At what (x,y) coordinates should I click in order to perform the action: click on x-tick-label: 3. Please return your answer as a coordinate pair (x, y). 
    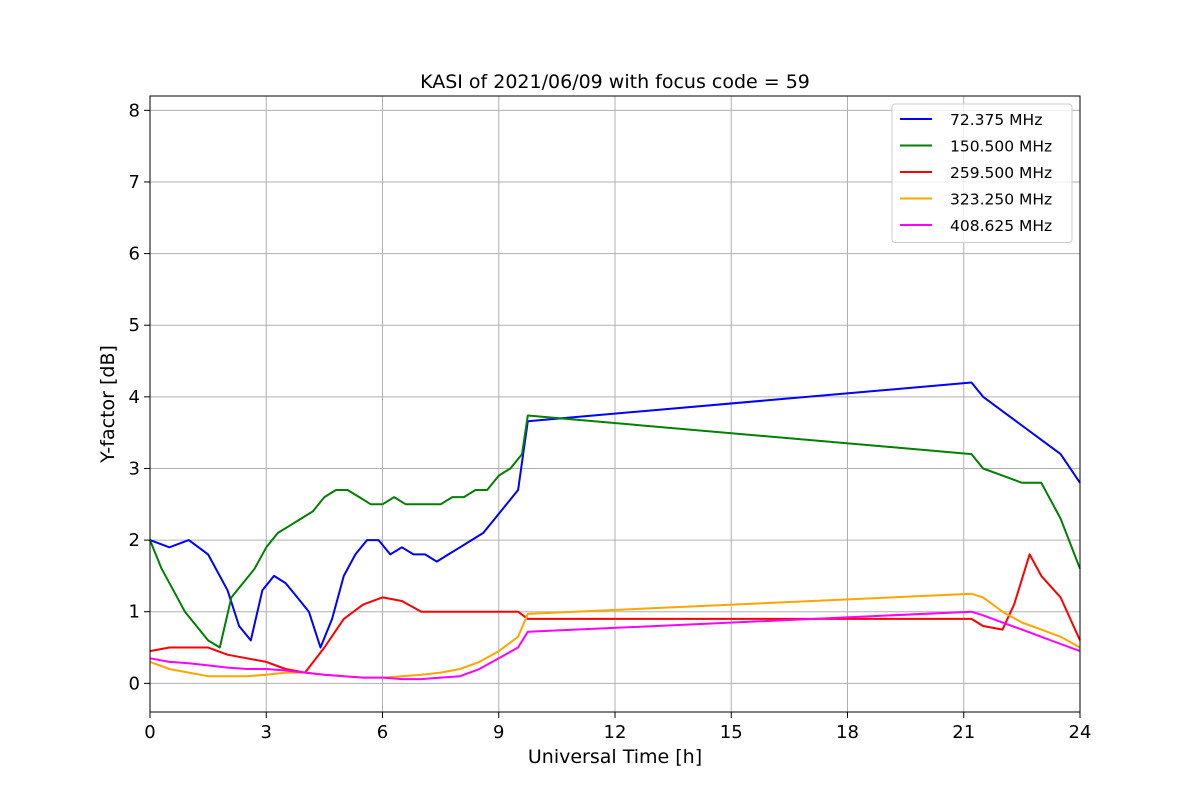
    Looking at the image, I should click on (266, 732).